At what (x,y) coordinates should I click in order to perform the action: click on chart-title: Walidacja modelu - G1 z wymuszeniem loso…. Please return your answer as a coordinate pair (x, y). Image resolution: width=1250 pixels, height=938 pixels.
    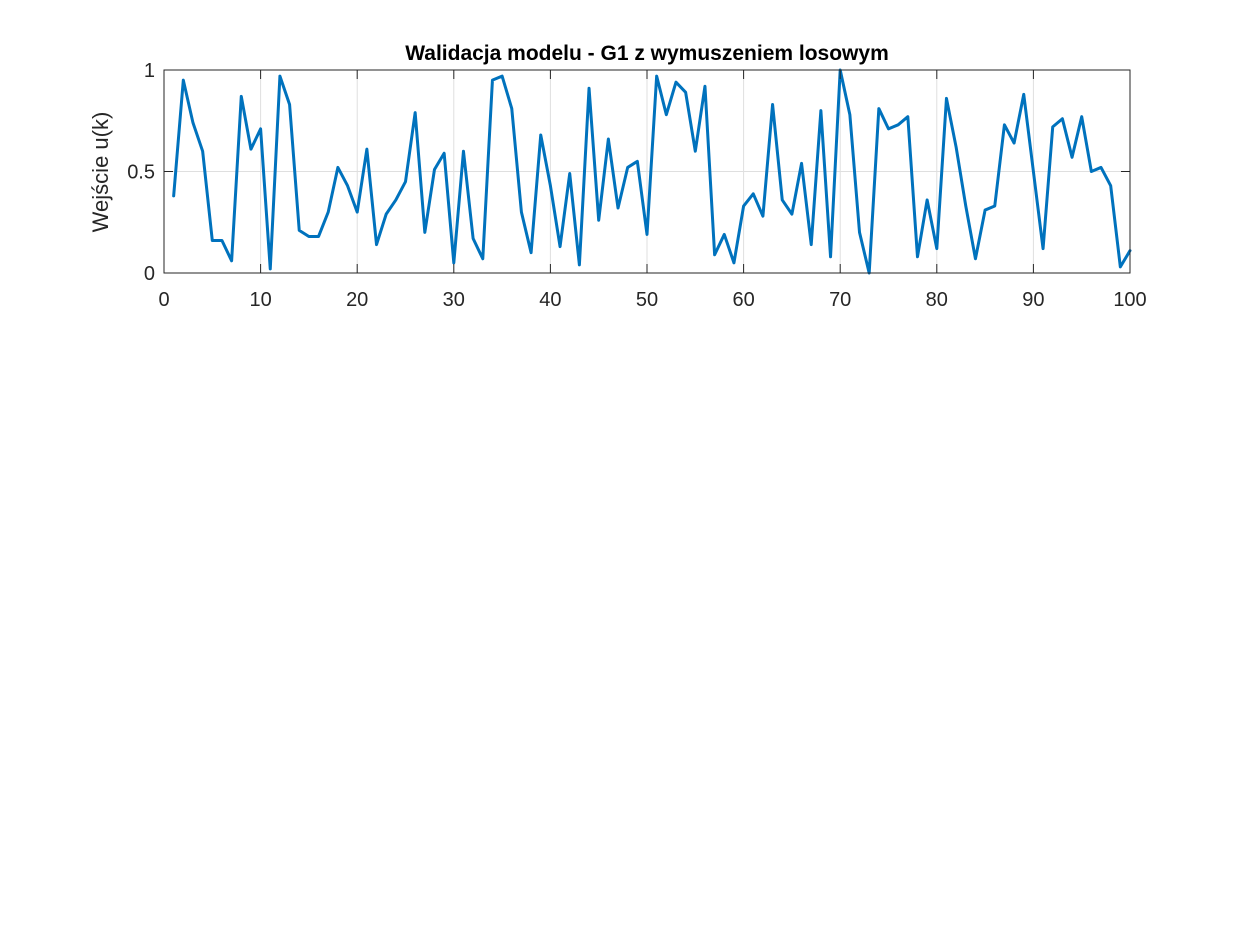
    Looking at the image, I should click on (647, 53).